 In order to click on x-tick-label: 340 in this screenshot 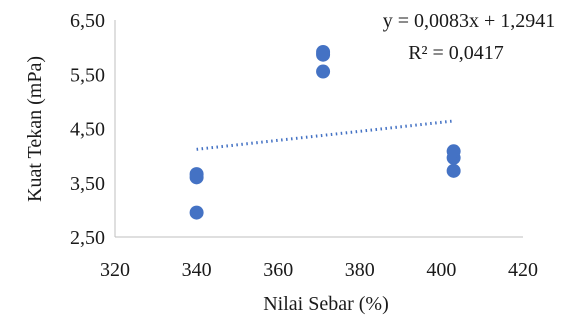, I will do `click(197, 270)`.